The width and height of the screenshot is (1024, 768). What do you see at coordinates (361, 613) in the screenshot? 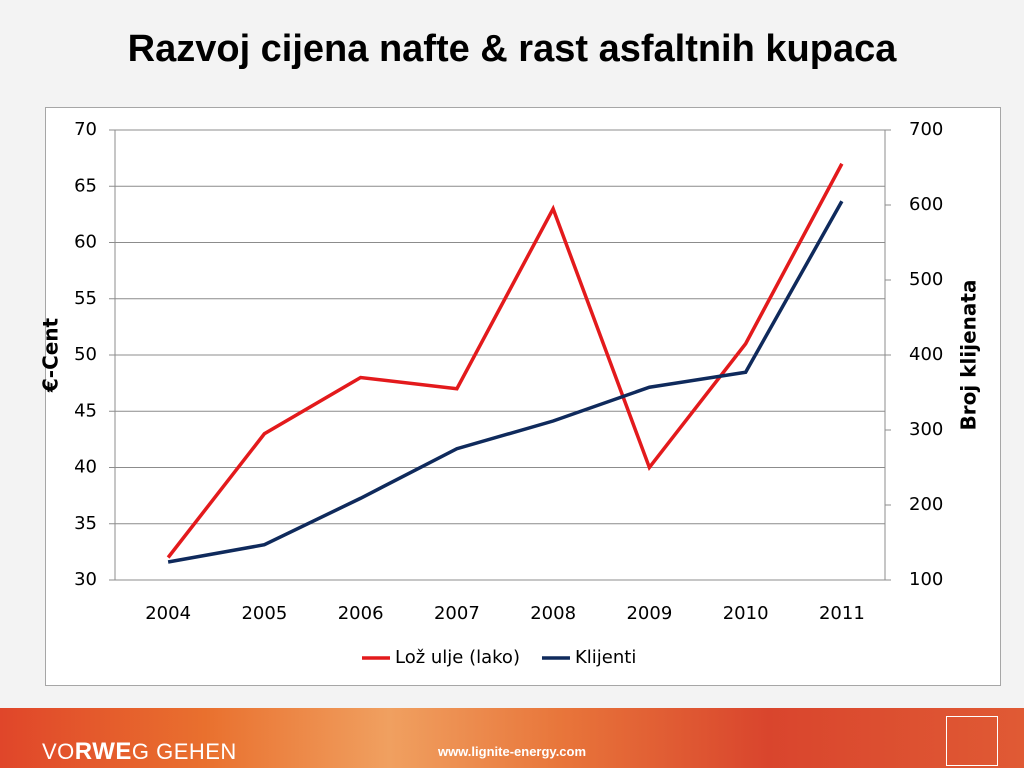
I see `x-tick-label: 2006` at bounding box center [361, 613].